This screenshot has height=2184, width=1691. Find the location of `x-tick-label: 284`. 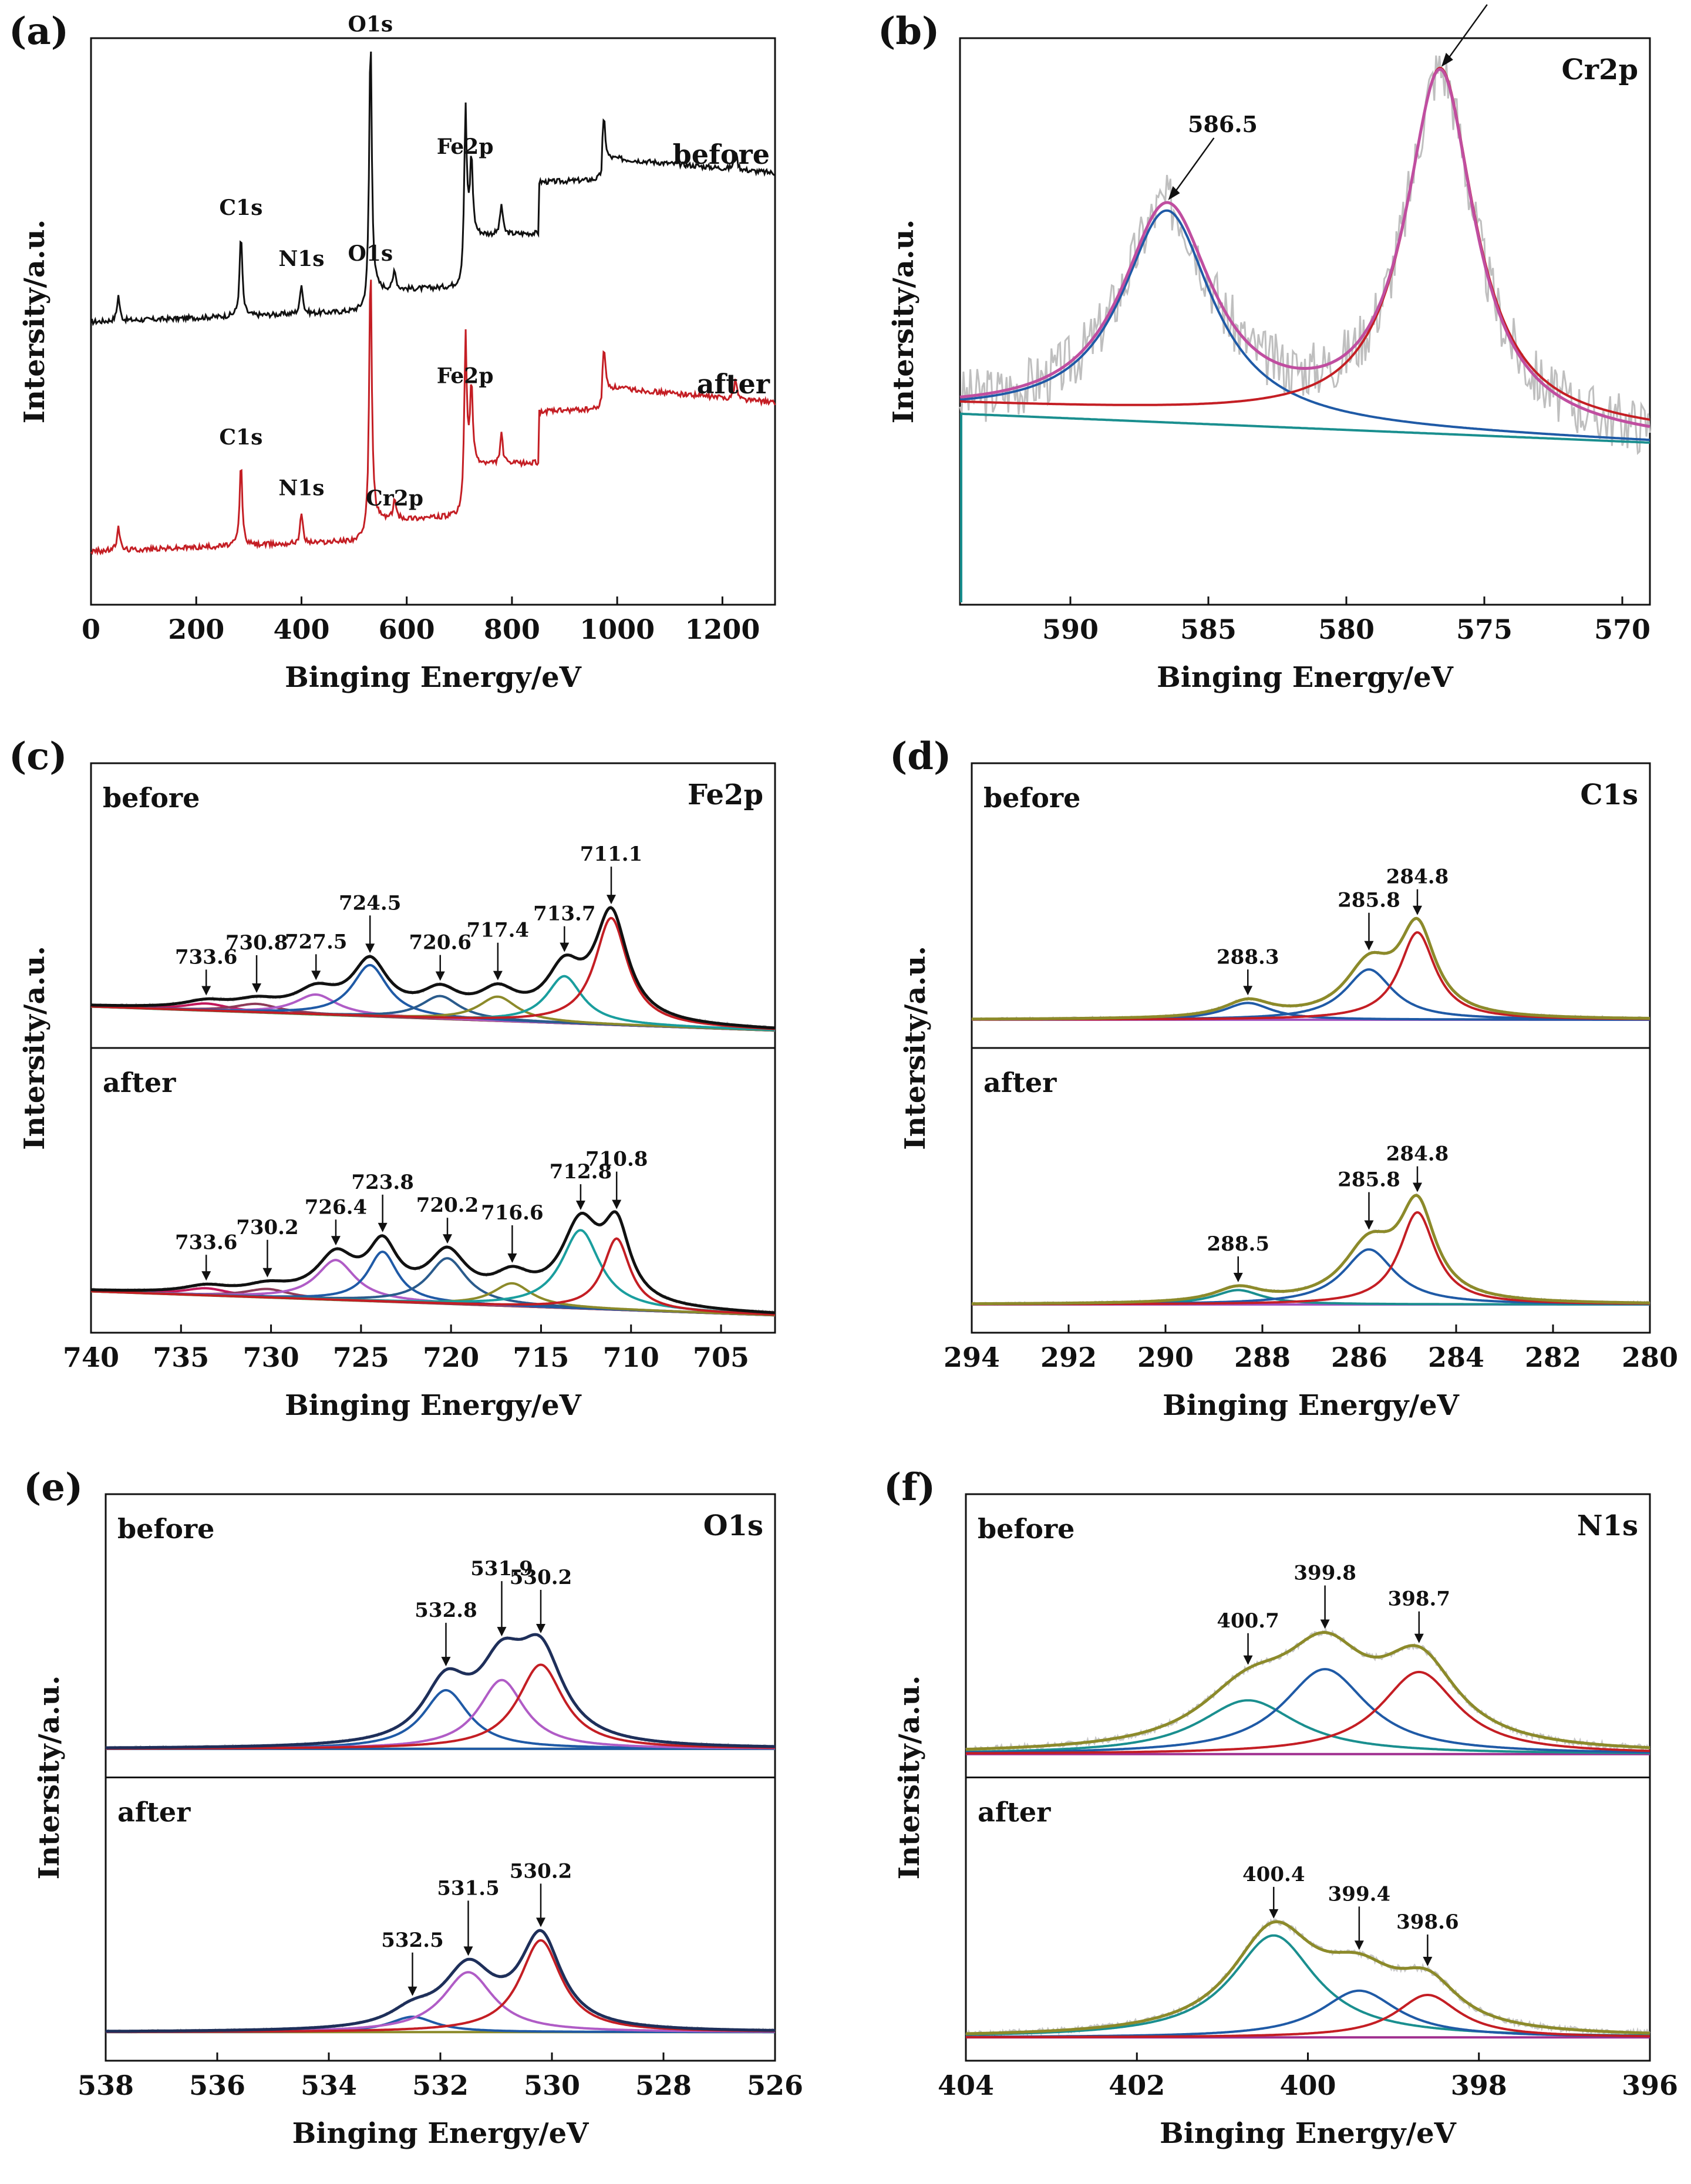

x-tick-label: 284 is located at coordinates (1456, 1357).